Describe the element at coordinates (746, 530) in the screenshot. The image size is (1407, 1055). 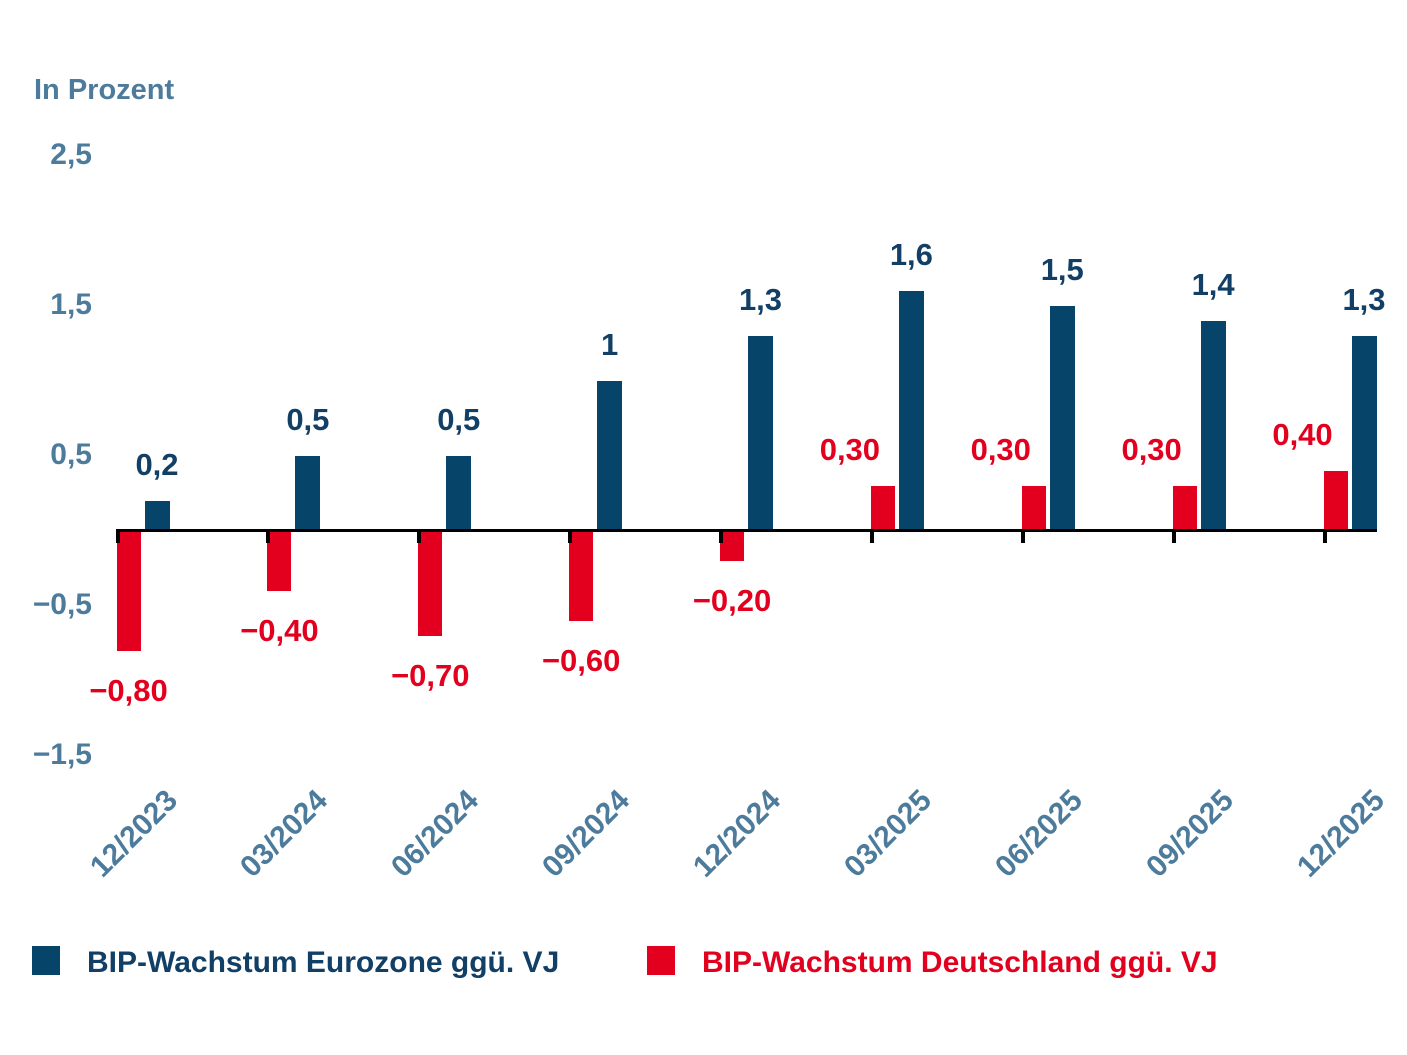
I see `x-axis-line` at that location.